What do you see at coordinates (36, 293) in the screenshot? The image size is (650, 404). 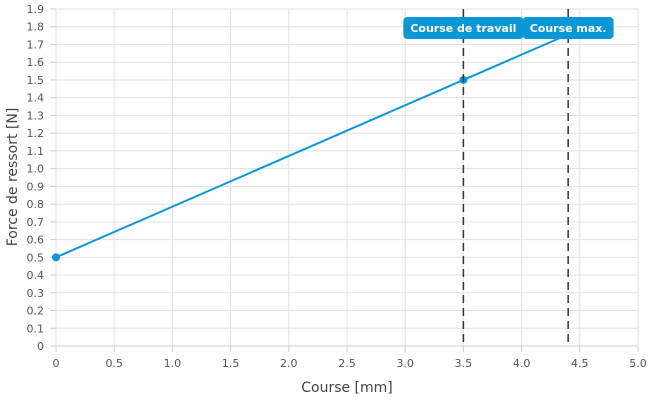 I see `y-tick-label: 0.3` at bounding box center [36, 293].